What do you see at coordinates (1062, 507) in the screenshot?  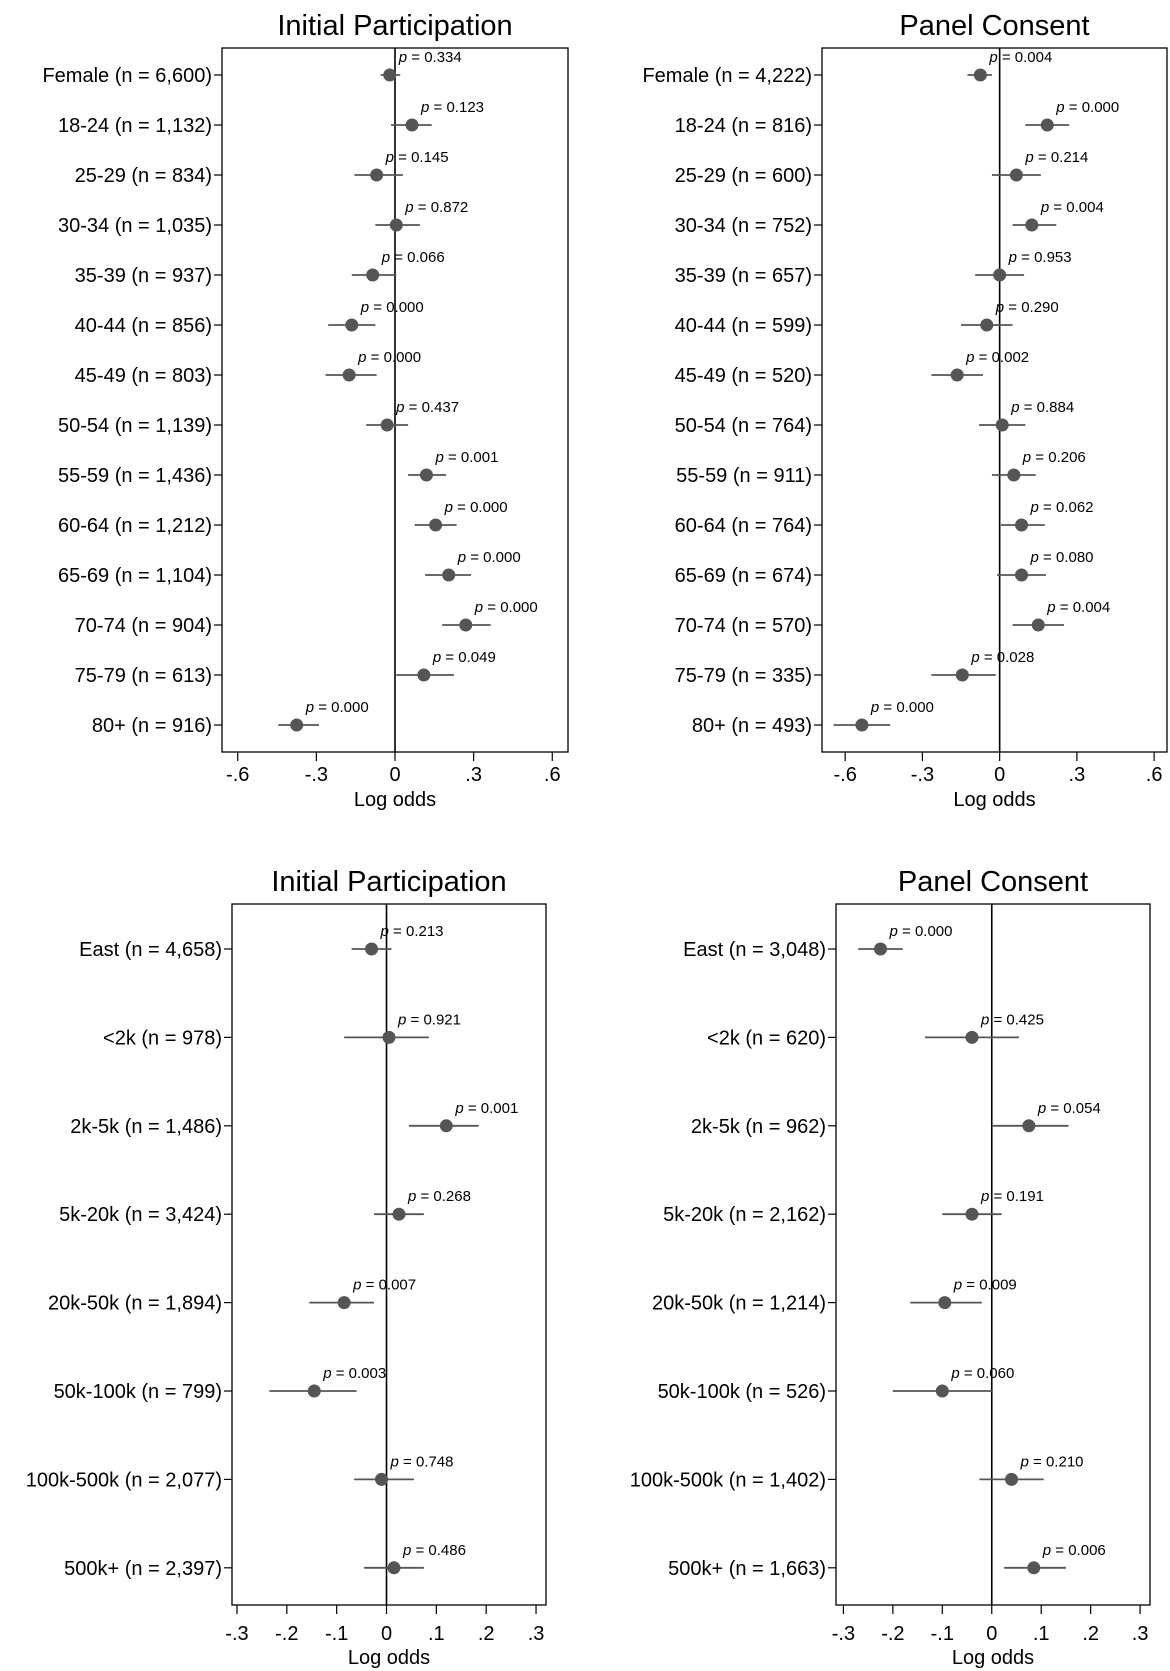 I see `p-value-label: p = 0.062` at bounding box center [1062, 507].